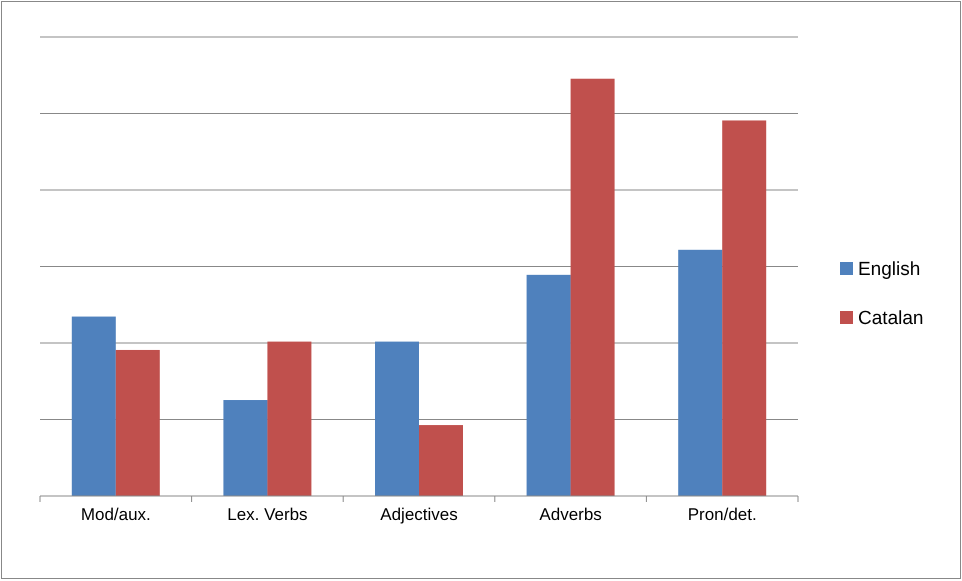  What do you see at coordinates (570, 514) in the screenshot?
I see `x-tick-label: Adverbs` at bounding box center [570, 514].